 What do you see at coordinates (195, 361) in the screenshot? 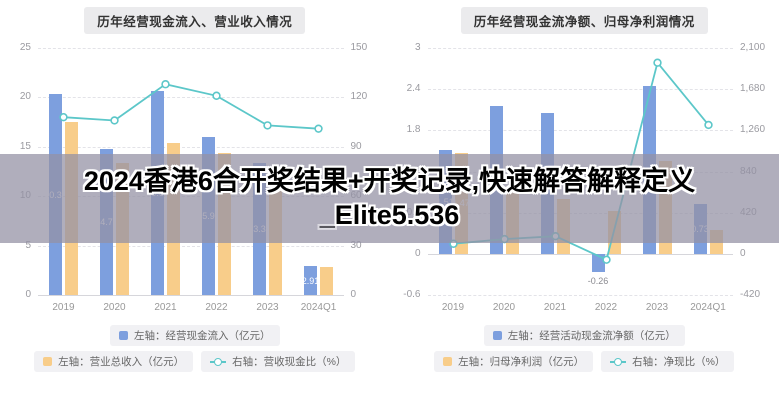
I see `legend-row: 左轴：营业总收入（亿元） 右轴：营收现金比（%）` at bounding box center [195, 361].